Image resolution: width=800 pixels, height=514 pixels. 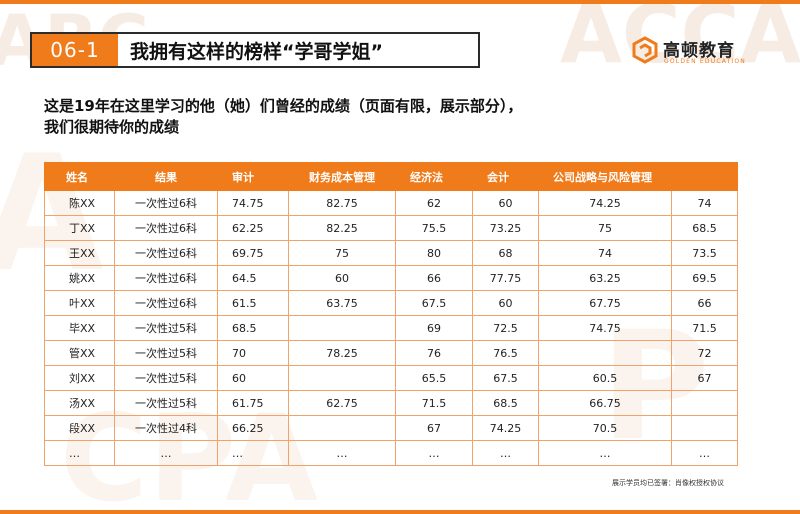 What do you see at coordinates (253, 228) in the screenshot?
I see `table-cell: 62.25` at bounding box center [253, 228].